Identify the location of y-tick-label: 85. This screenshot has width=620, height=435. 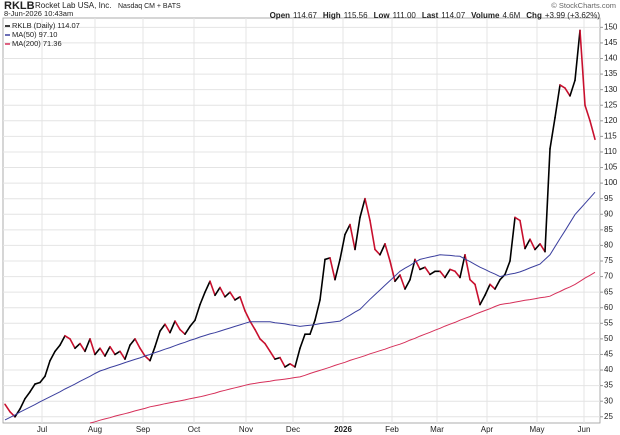
(608, 229).